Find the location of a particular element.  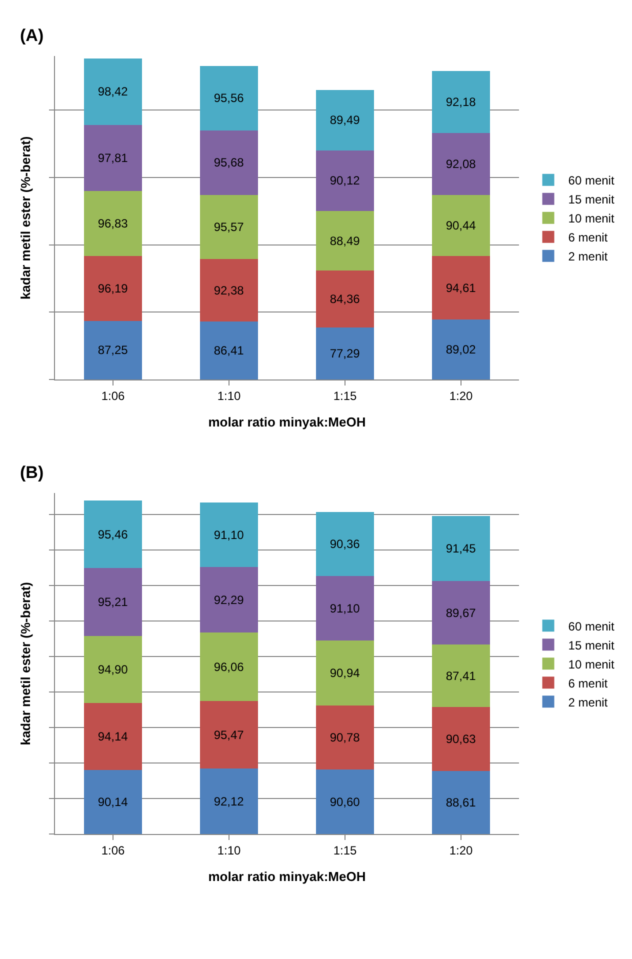

data-label: 98,42 is located at coordinates (113, 91).